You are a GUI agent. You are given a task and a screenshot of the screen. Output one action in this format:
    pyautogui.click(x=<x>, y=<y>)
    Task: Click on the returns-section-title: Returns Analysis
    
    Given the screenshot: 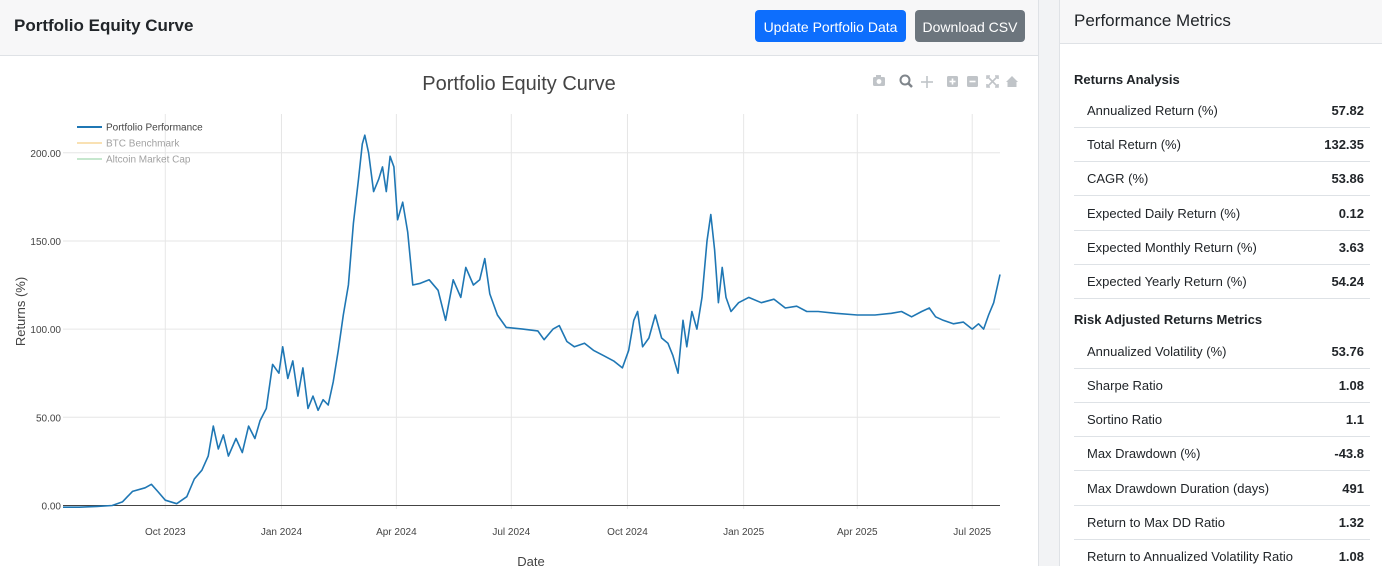 What is the action you would take?
    pyautogui.click(x=1127, y=79)
    